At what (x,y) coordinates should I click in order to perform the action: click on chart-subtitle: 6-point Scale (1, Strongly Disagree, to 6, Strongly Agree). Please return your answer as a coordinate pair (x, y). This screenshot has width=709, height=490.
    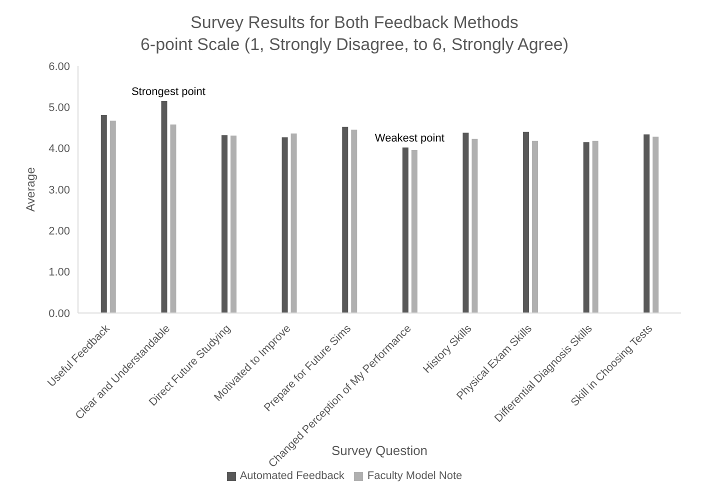
    Looking at the image, I should click on (354, 45).